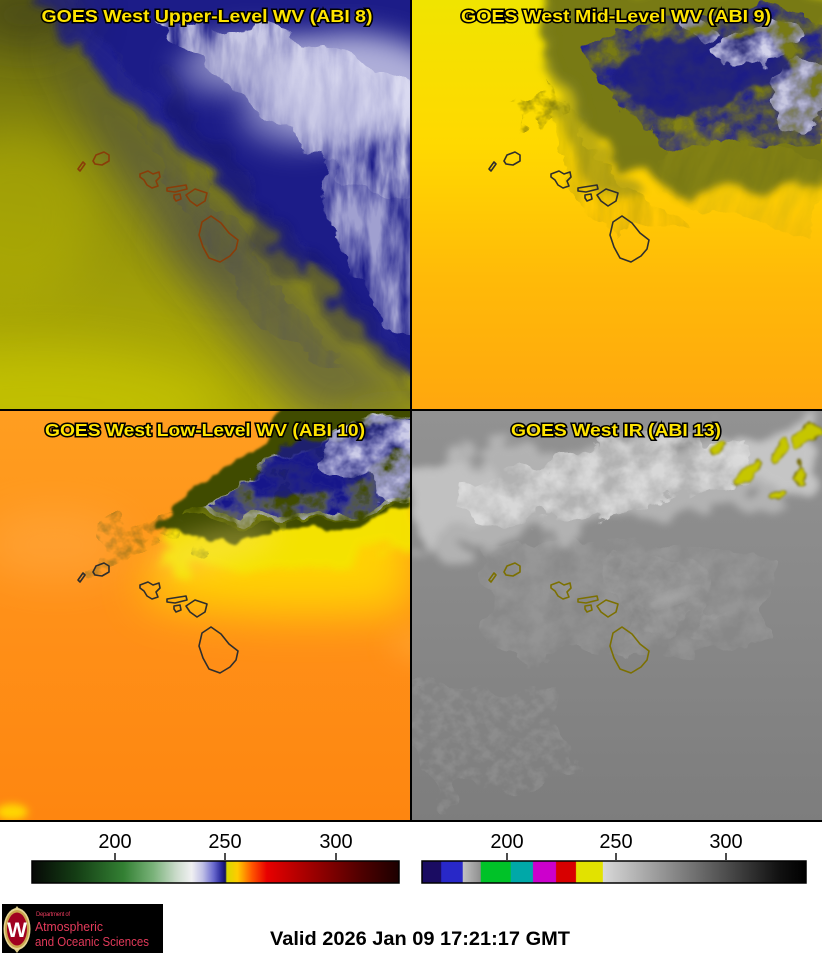 The height and width of the screenshot is (954, 822). I want to click on svg-text:GOES West Upper-Level WV (ABI: GOES West Upper-Level WV (ABI 8), so click(207, 16).